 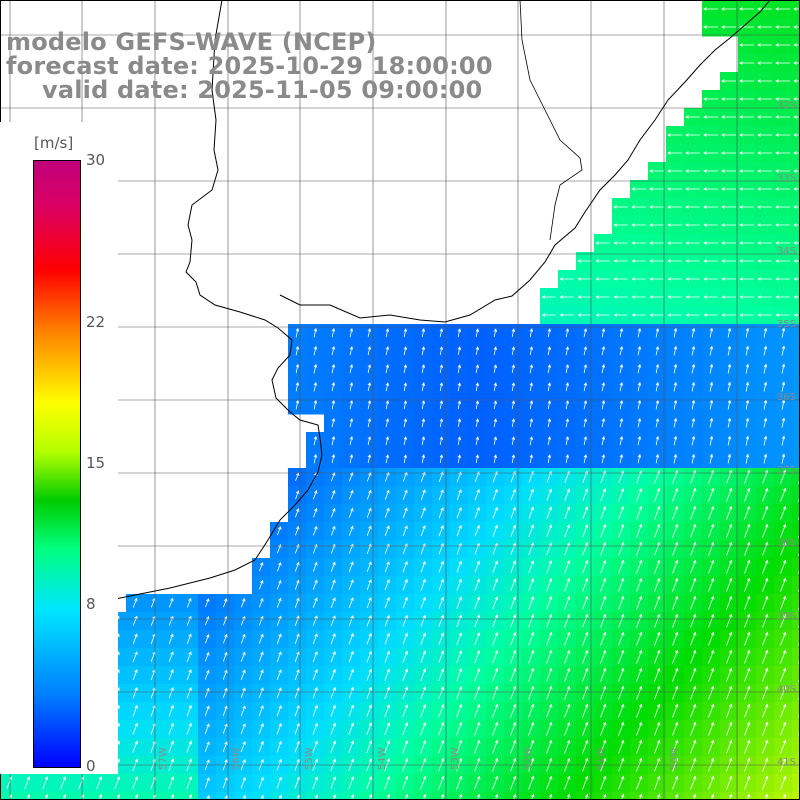 I want to click on lon-label: 57W, so click(x=163, y=758).